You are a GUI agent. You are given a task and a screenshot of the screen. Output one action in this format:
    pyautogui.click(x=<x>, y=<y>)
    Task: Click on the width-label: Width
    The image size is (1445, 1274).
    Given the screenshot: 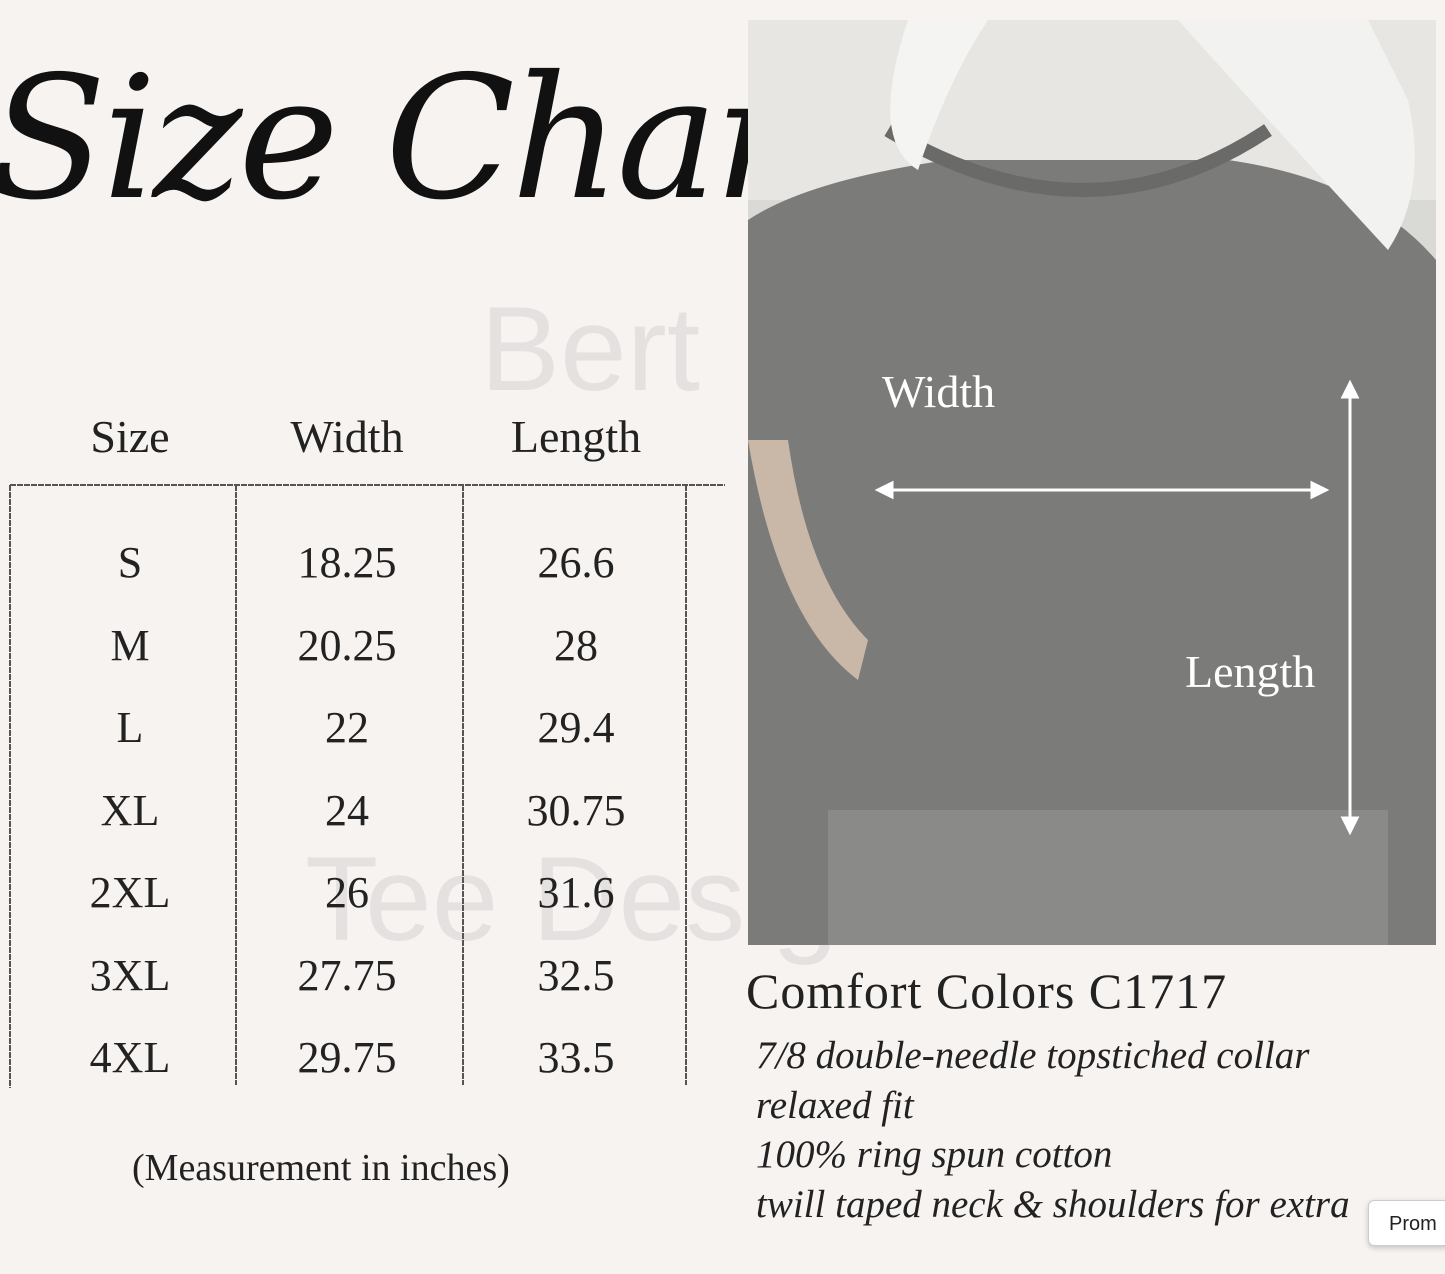 What is the action you would take?
    pyautogui.click(x=939, y=391)
    